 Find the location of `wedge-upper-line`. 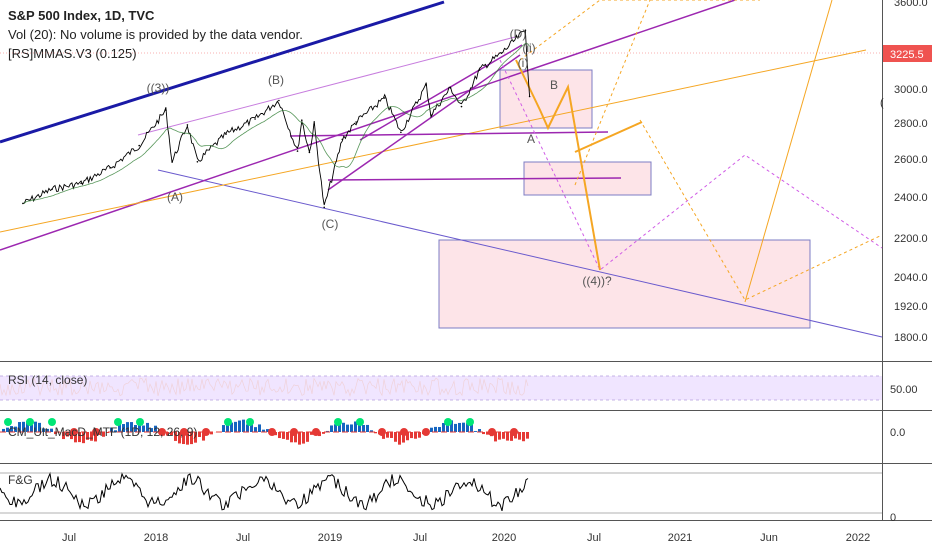

wedge-upper-line is located at coordinates (441, 92).